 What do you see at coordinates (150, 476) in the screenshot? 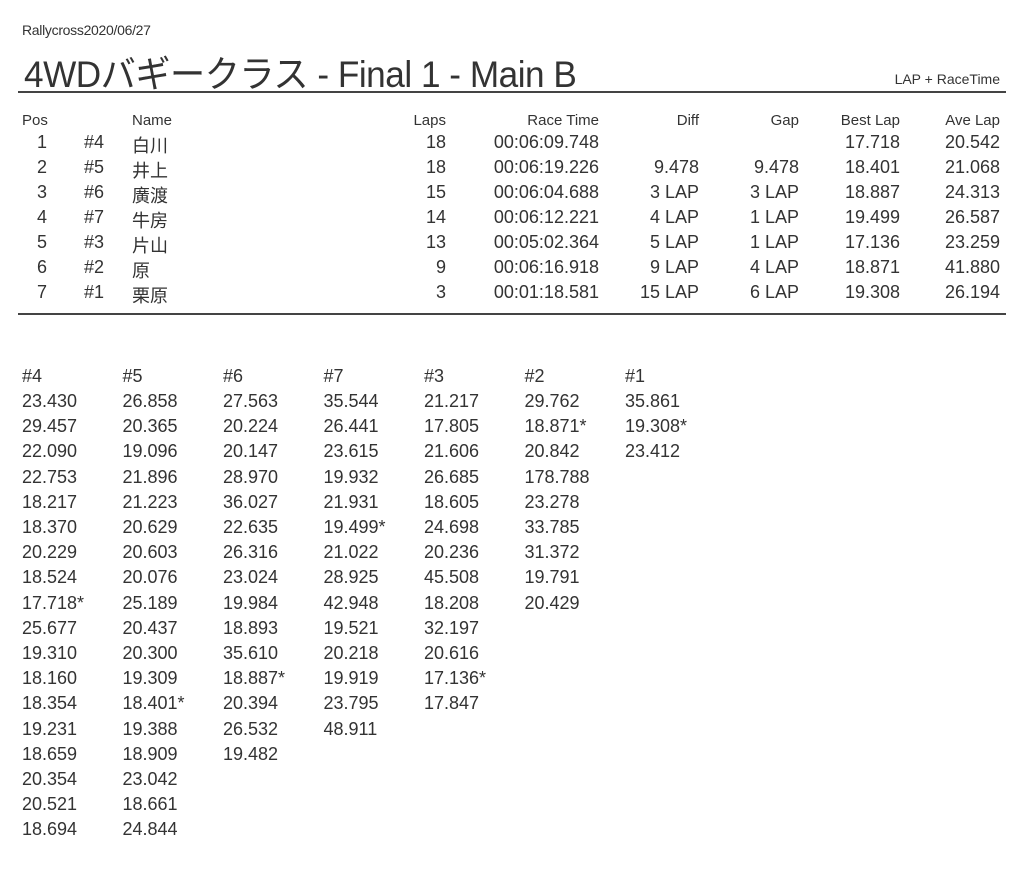
I see `lap-time: 21.896` at bounding box center [150, 476].